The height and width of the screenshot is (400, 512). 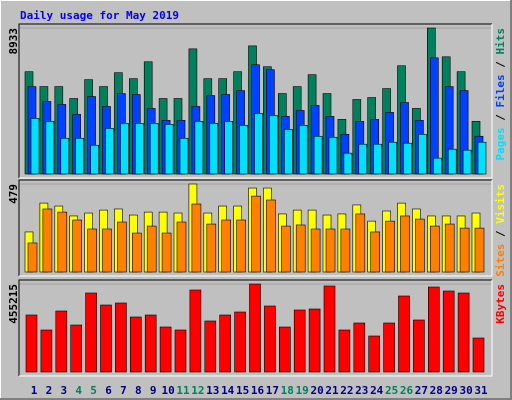 I want to click on x-tick-label: 1, so click(x=34, y=390).